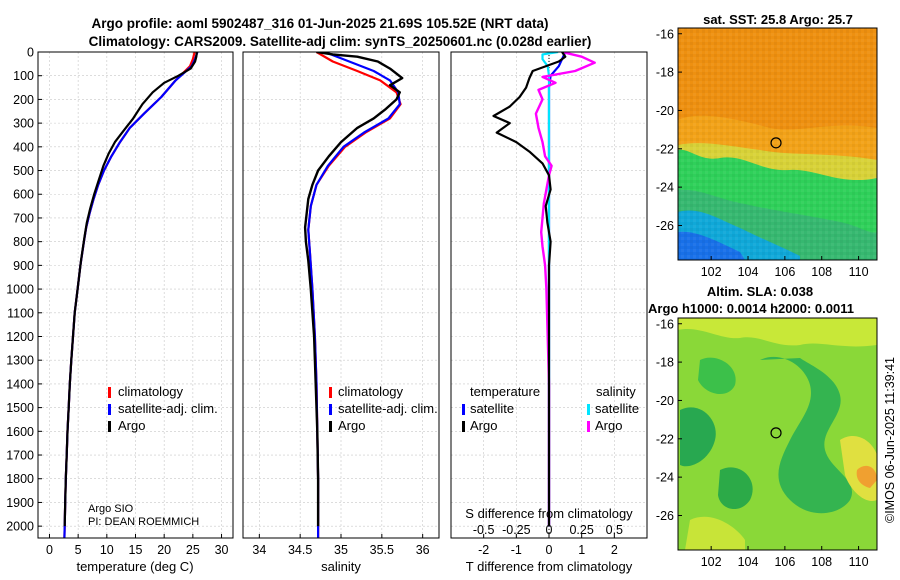 This screenshot has width=900, height=580. I want to click on x-tick-label-4: 36, so click(423, 550).